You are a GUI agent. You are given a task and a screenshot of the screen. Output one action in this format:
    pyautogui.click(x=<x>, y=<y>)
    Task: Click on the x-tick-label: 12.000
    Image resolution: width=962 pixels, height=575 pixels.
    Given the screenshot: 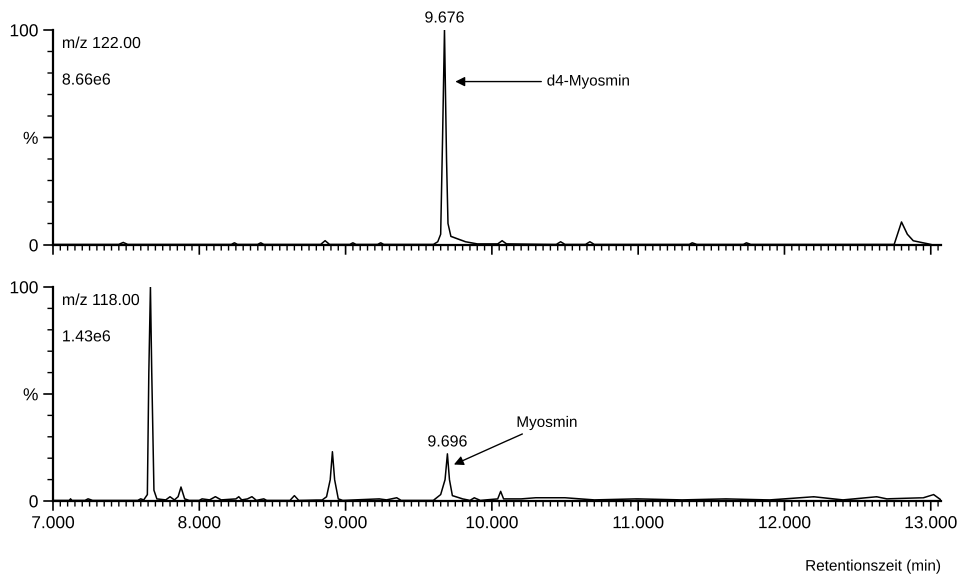 What is the action you would take?
    pyautogui.click(x=784, y=522)
    